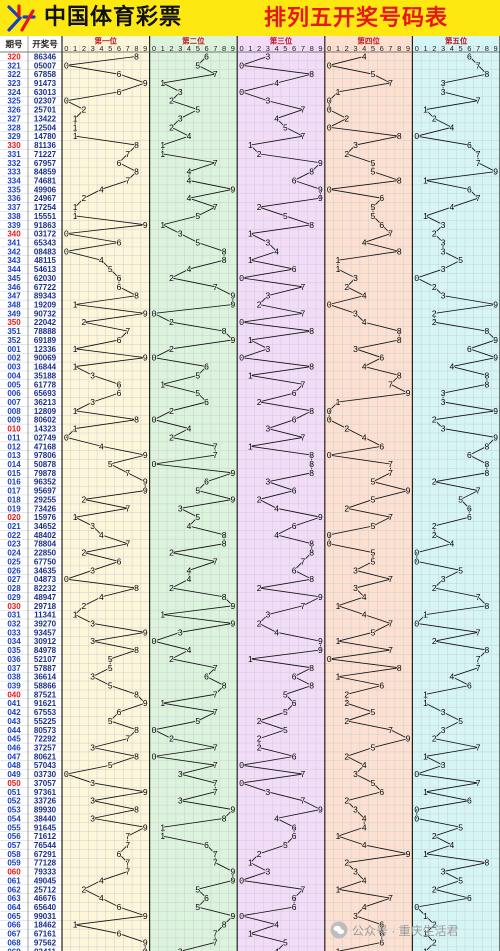 The image size is (500, 951). What do you see at coordinates (45, 712) in the screenshot?
I see `number-cell: 67553` at bounding box center [45, 712].